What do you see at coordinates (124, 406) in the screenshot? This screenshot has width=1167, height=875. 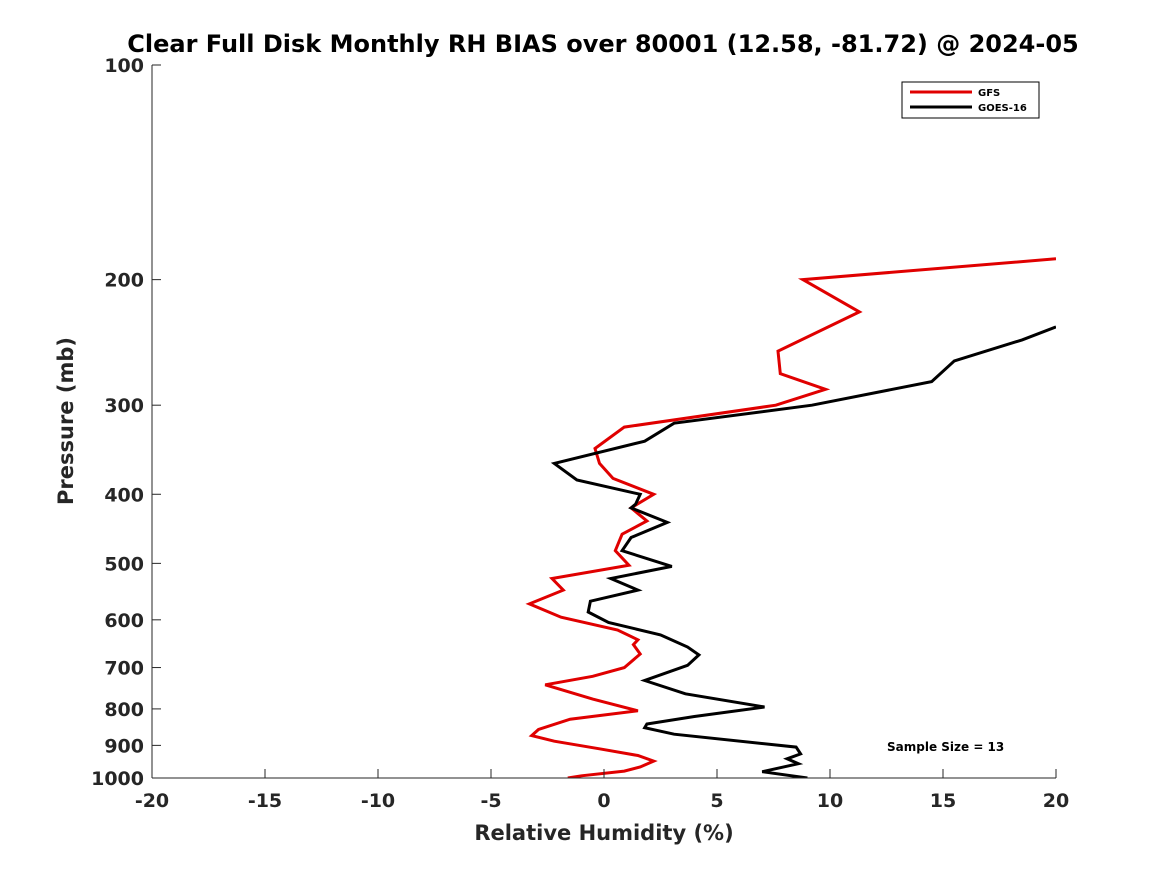 I see `y-tick-label: 300` at bounding box center [124, 406].